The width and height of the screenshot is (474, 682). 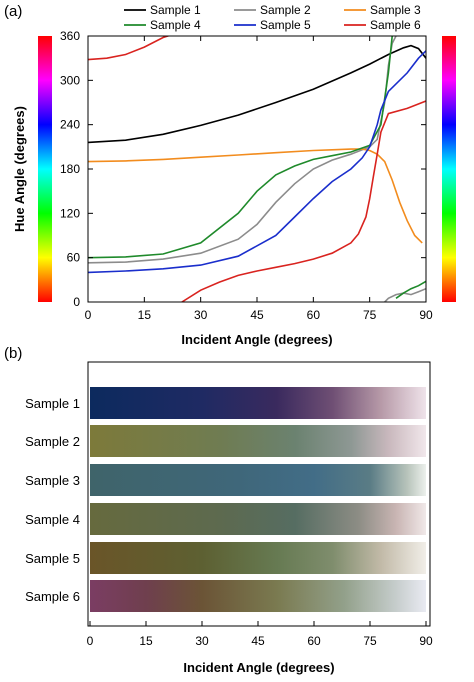 What do you see at coordinates (426, 641) in the screenshot?
I see `x-tick-label-b: 90` at bounding box center [426, 641].